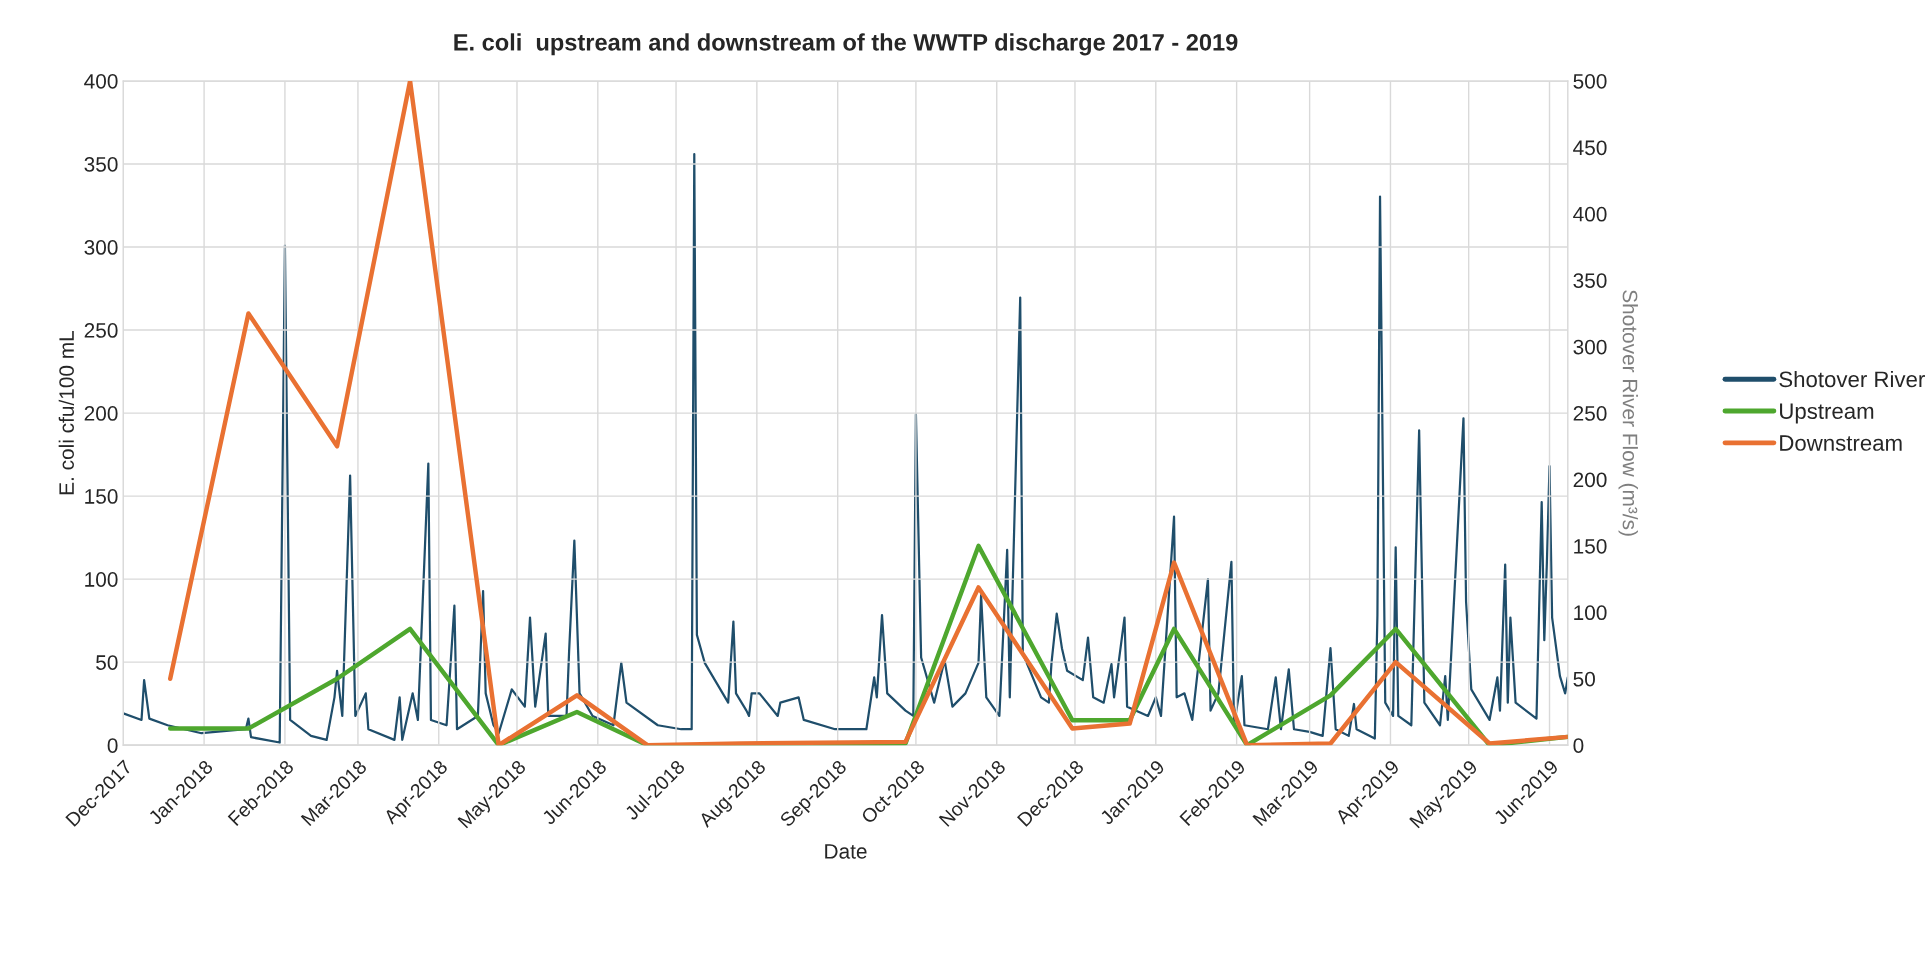 This screenshot has width=1926, height=964. I want to click on y2-tick-label: 400, so click(1590, 214).